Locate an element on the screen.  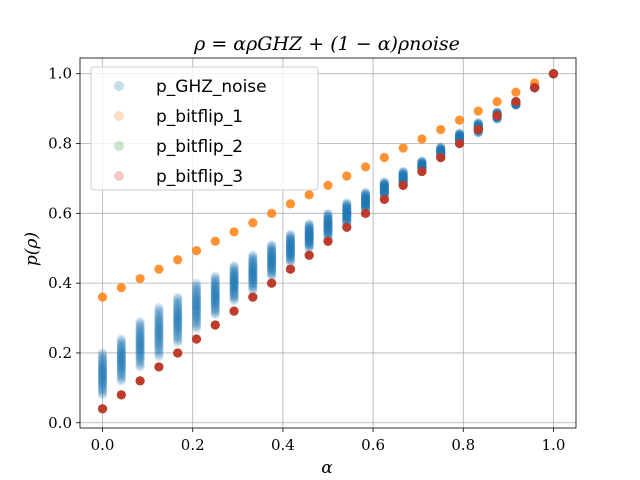
y-tick-label: 0.2 is located at coordinates (60, 353).